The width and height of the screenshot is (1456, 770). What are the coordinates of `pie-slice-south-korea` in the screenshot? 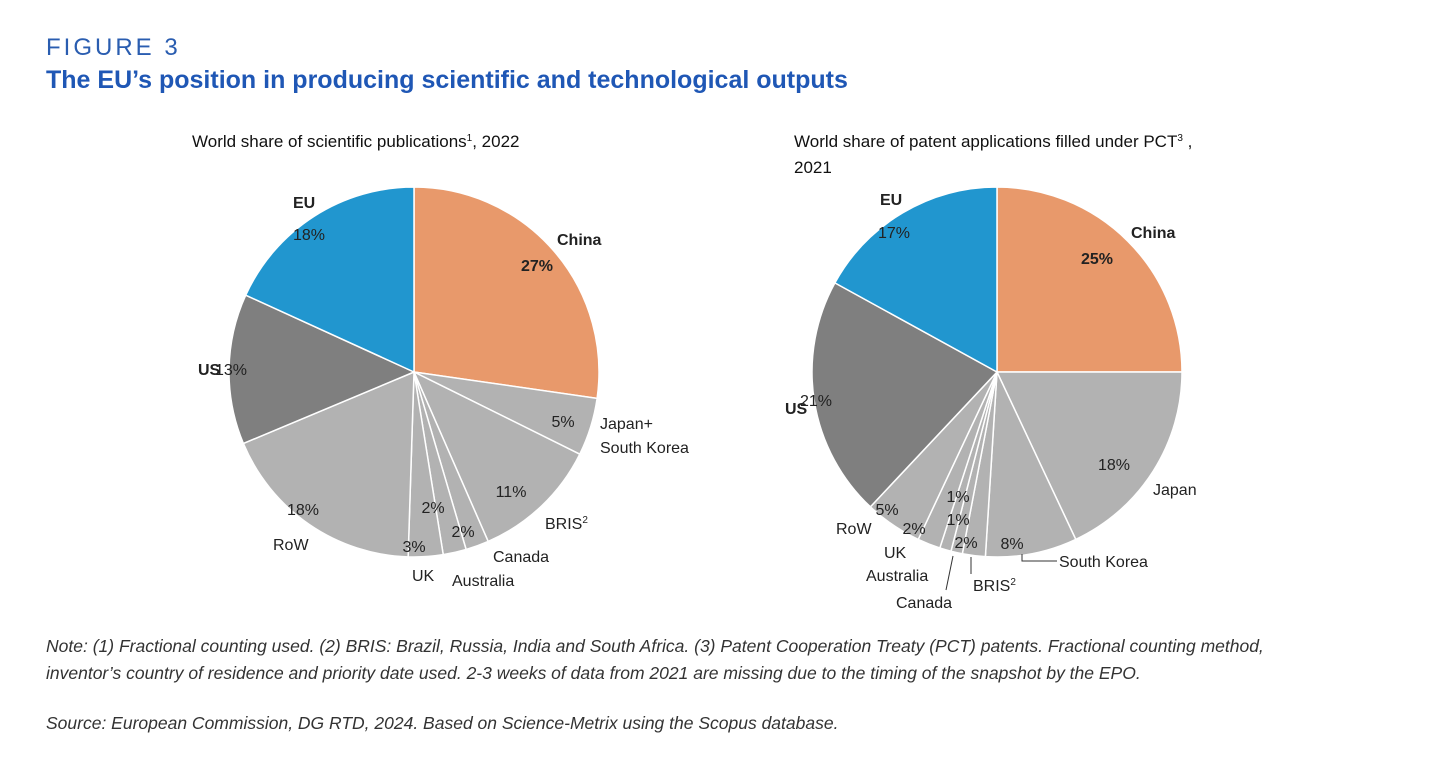 It's located at (1030, 464).